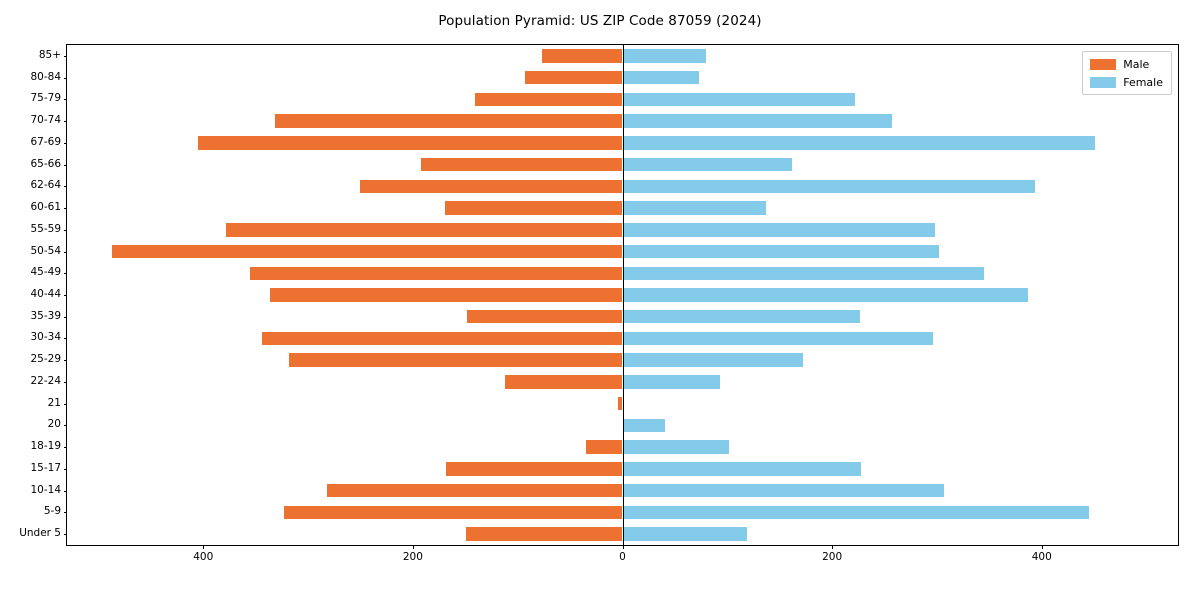  Describe the element at coordinates (412, 557) in the screenshot. I see `x-axis-tick-label: 200` at that location.